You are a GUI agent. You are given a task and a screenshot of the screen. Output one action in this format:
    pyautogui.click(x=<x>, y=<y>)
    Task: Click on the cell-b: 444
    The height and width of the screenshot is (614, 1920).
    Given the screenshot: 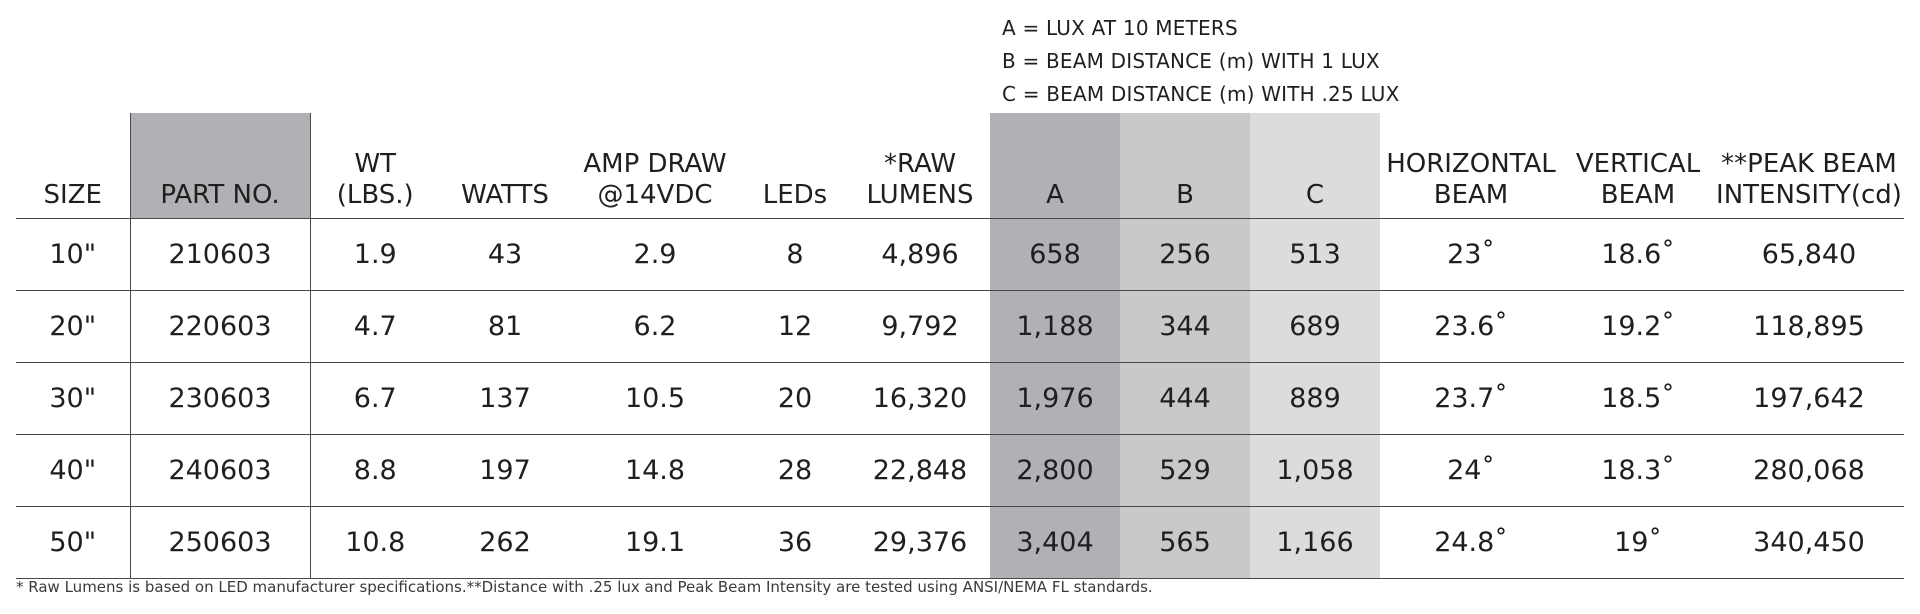 What is the action you would take?
    pyautogui.click(x=1185, y=398)
    